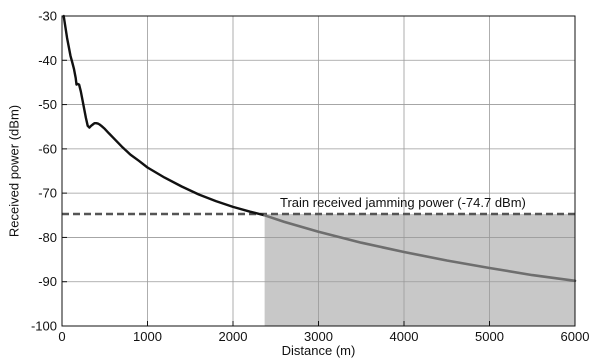 This screenshot has height=360, width=592. What do you see at coordinates (403, 202) in the screenshot?
I see `threshold-annotation: Train received jamming power (-74.7 dBm)` at bounding box center [403, 202].